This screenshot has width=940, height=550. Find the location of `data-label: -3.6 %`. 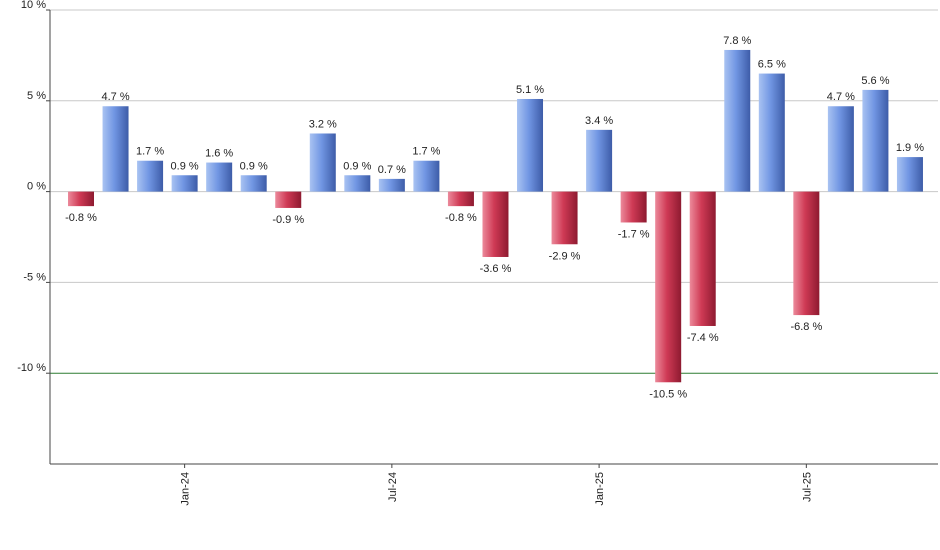

data-label: -3.6 % is located at coordinates (496, 269).